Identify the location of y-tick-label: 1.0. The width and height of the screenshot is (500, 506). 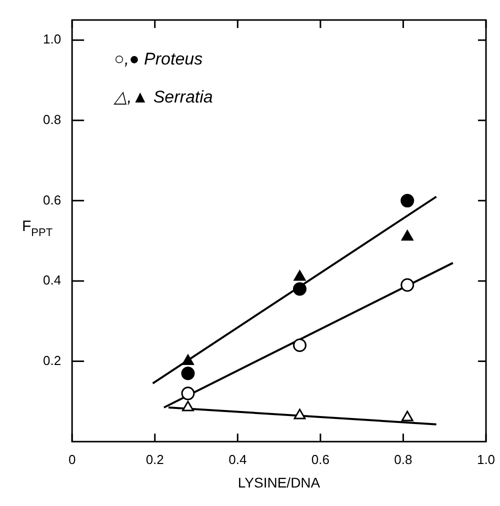
(52, 39).